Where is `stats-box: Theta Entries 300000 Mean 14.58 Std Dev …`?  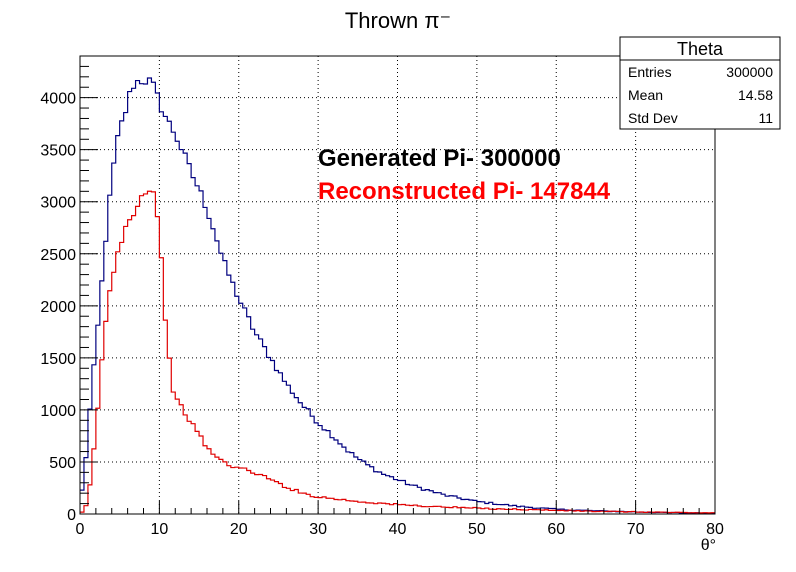 stats-box: Theta Entries 300000 Mean 14.58 Std Dev … is located at coordinates (700, 83).